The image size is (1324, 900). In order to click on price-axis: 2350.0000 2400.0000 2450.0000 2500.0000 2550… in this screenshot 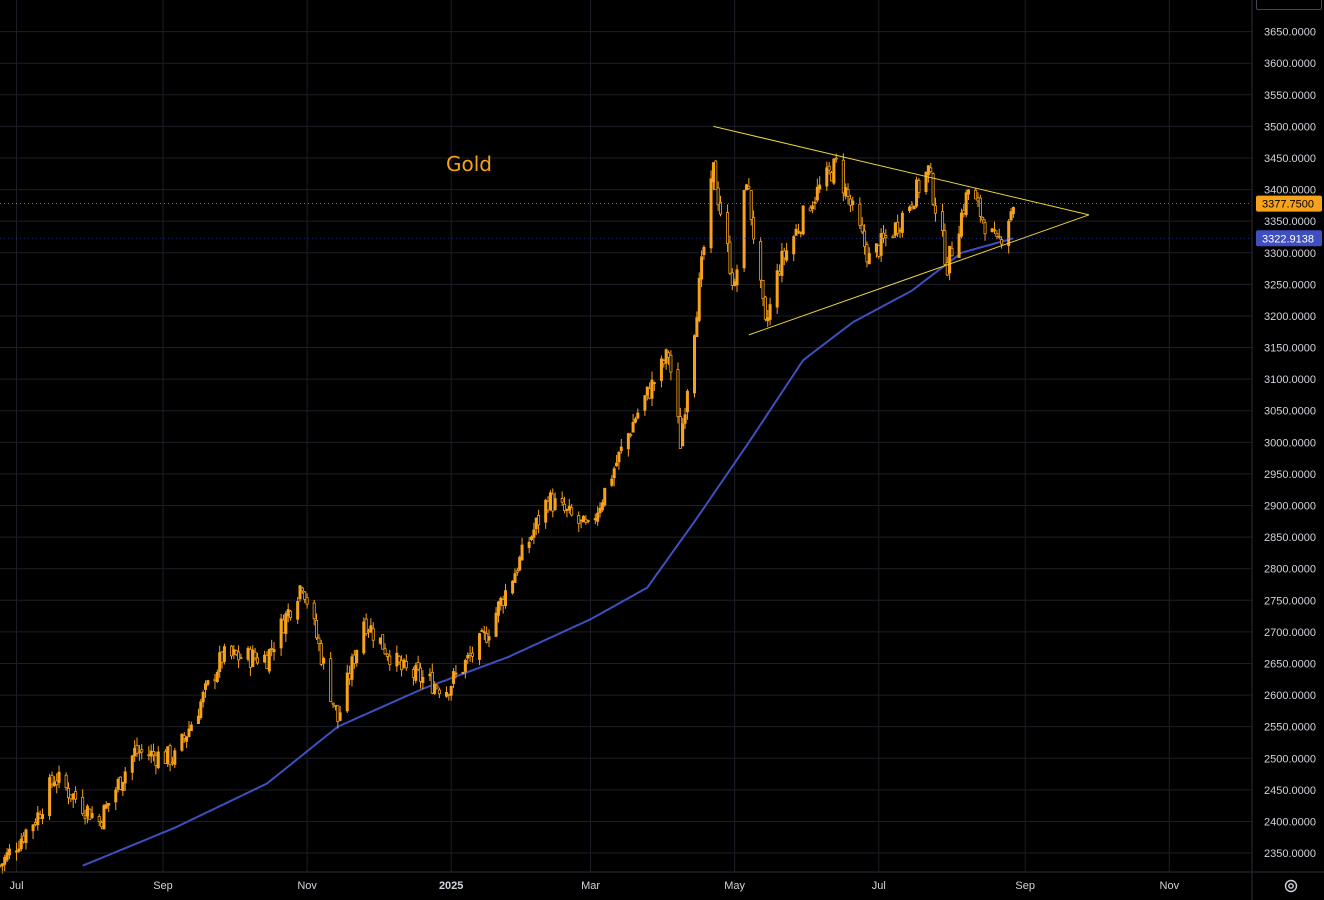, I will do `click(1290, 443)`.